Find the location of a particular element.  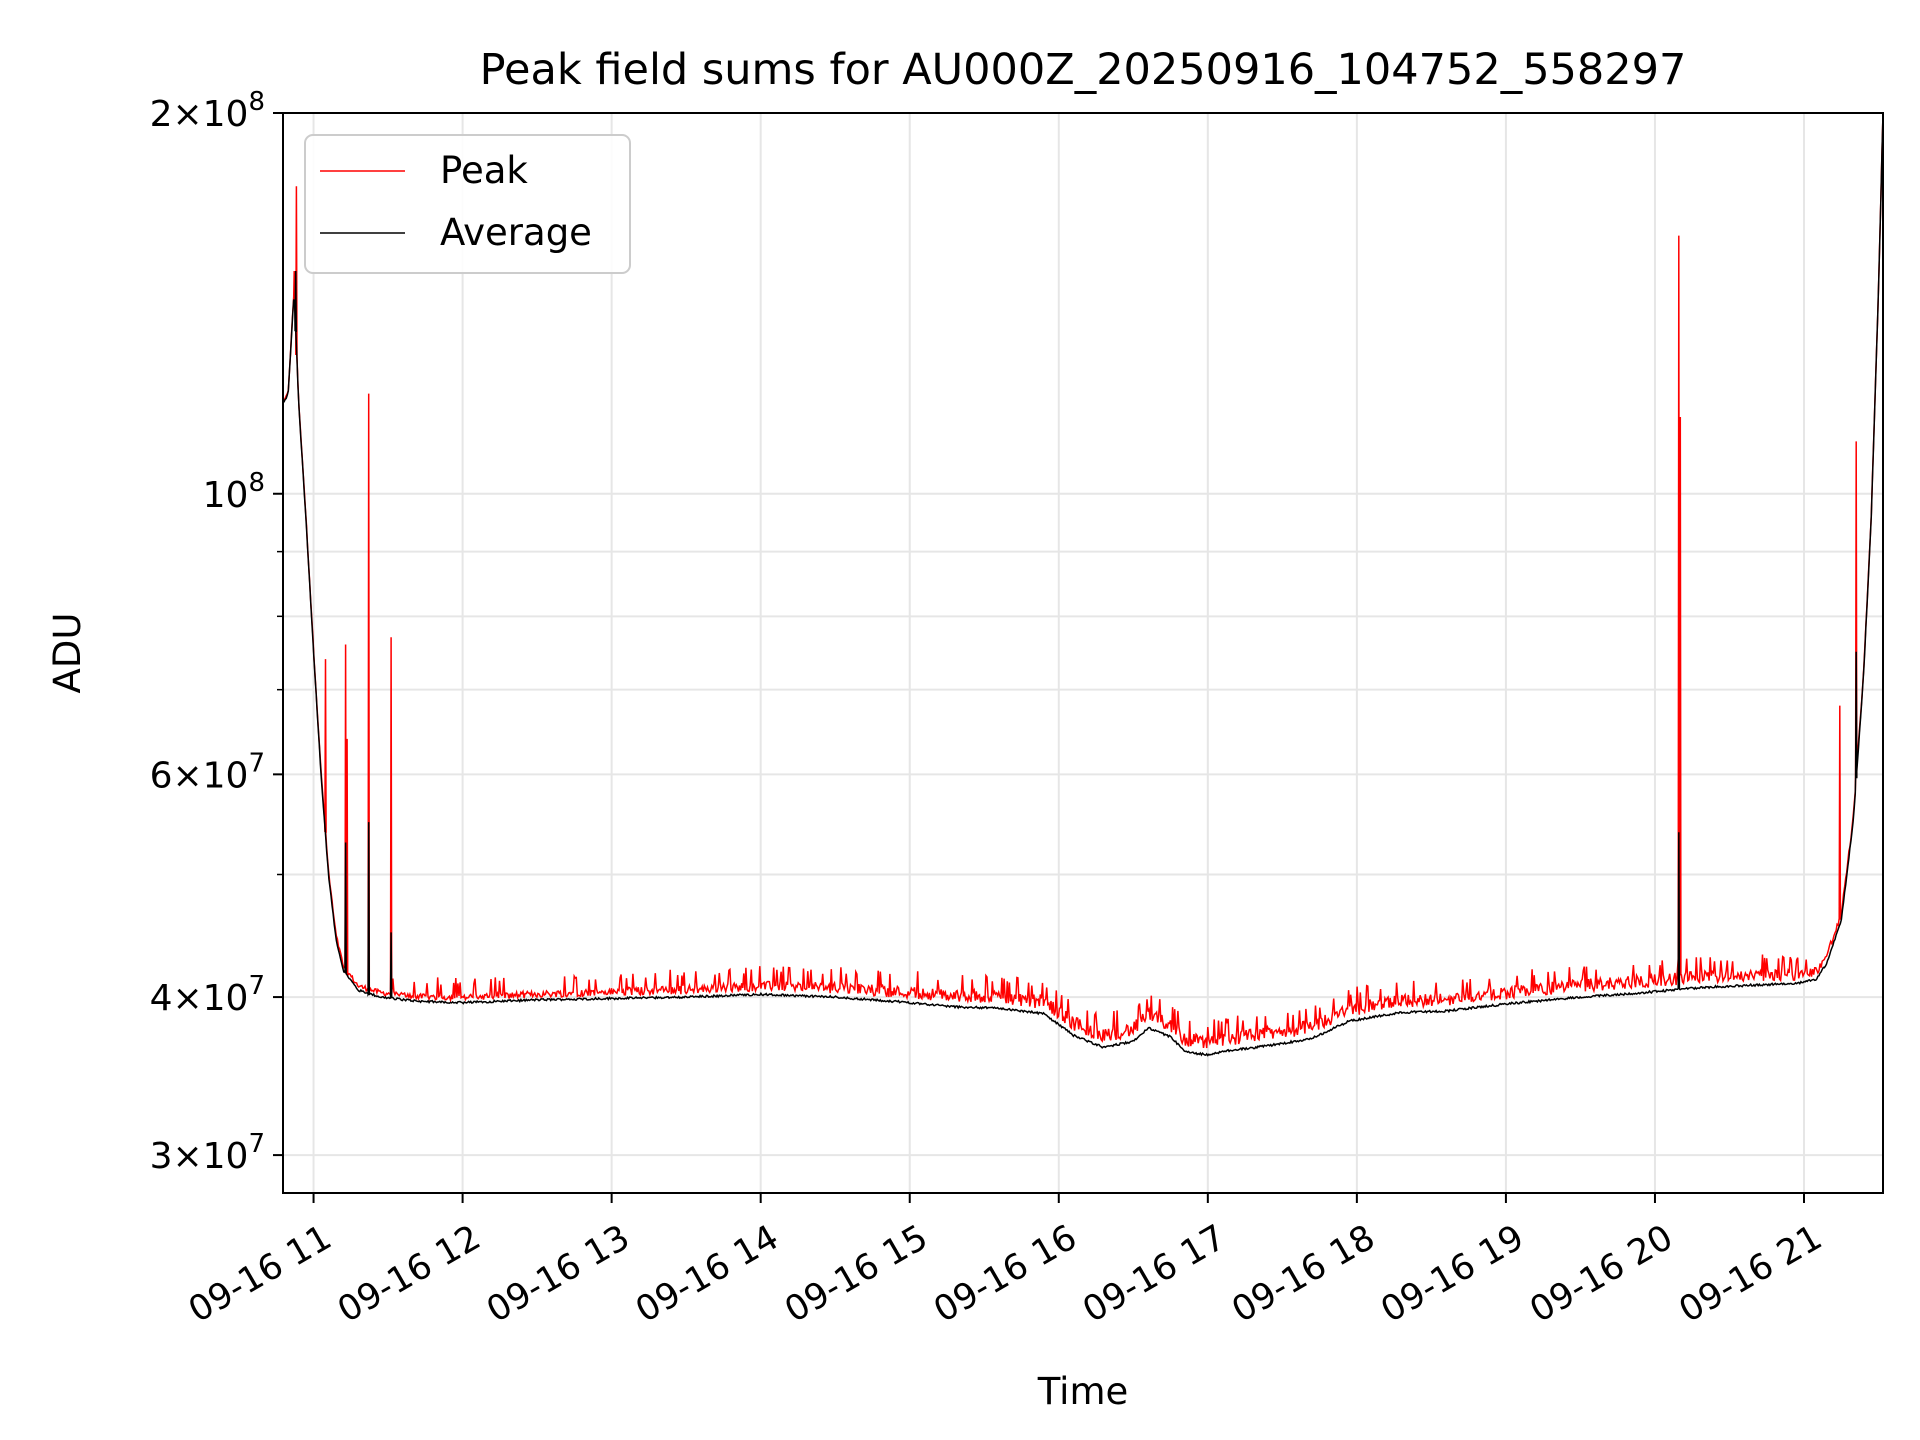

y-tick-label: 108 is located at coordinates (234, 492).